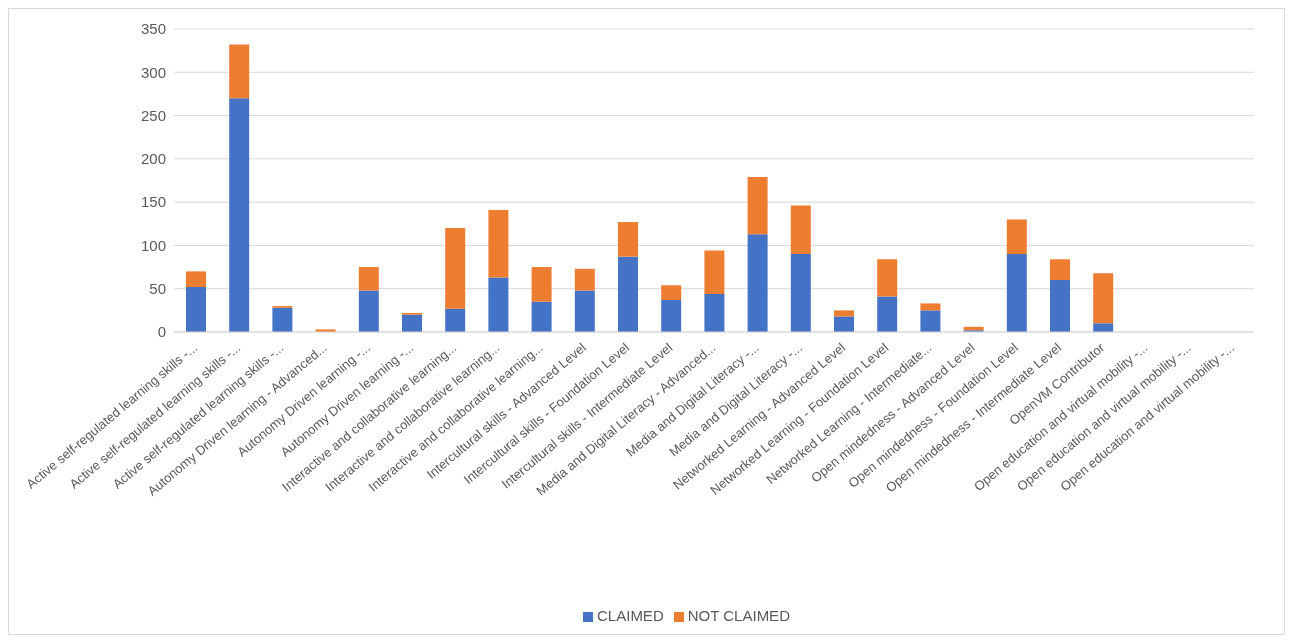 The image size is (1303, 642). Describe the element at coordinates (157, 289) in the screenshot. I see `y-tick-label: 50` at that location.